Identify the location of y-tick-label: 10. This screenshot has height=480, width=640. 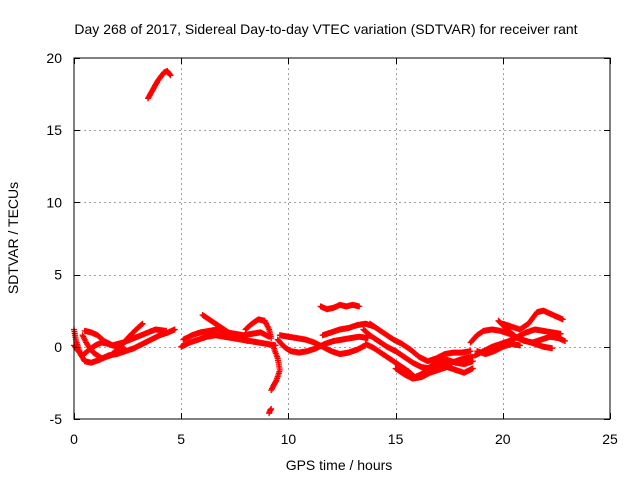
(54, 202).